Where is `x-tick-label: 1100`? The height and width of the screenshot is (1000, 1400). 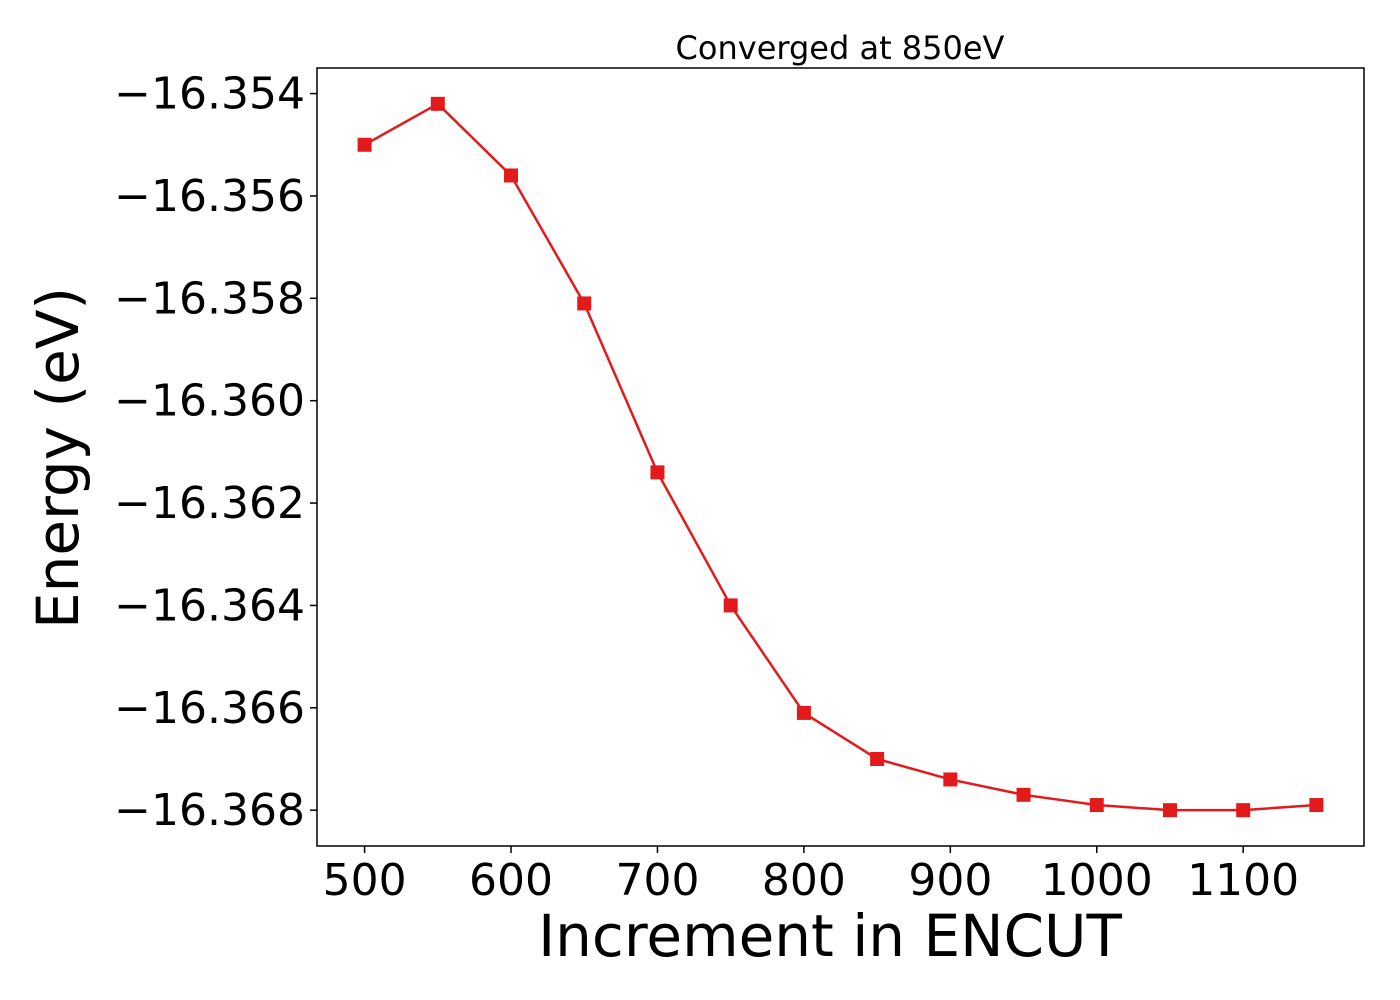
x-tick-label: 1100 is located at coordinates (1243, 880).